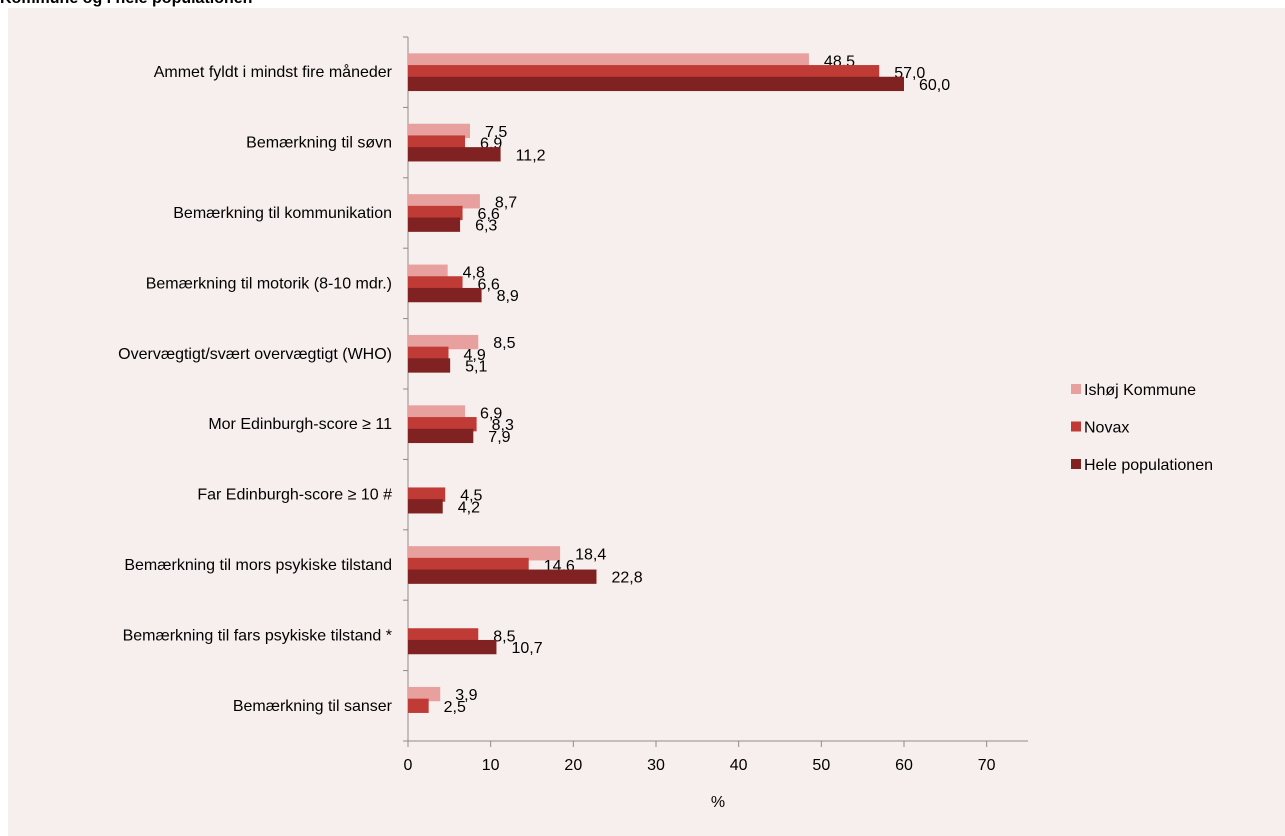 This screenshot has height=836, width=1285. I want to click on category-label: Overvægtigt/svært overvægtigt (WHO), so click(255, 354).